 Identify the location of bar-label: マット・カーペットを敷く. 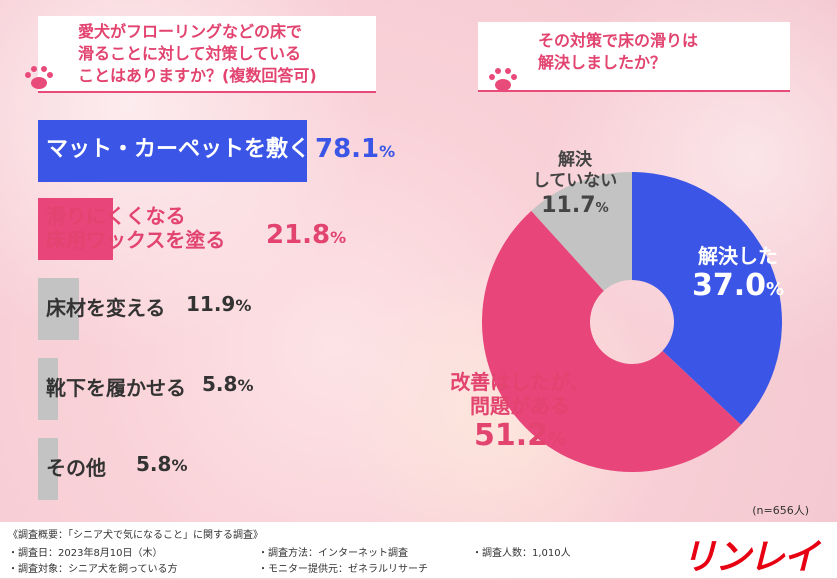
(178, 150).